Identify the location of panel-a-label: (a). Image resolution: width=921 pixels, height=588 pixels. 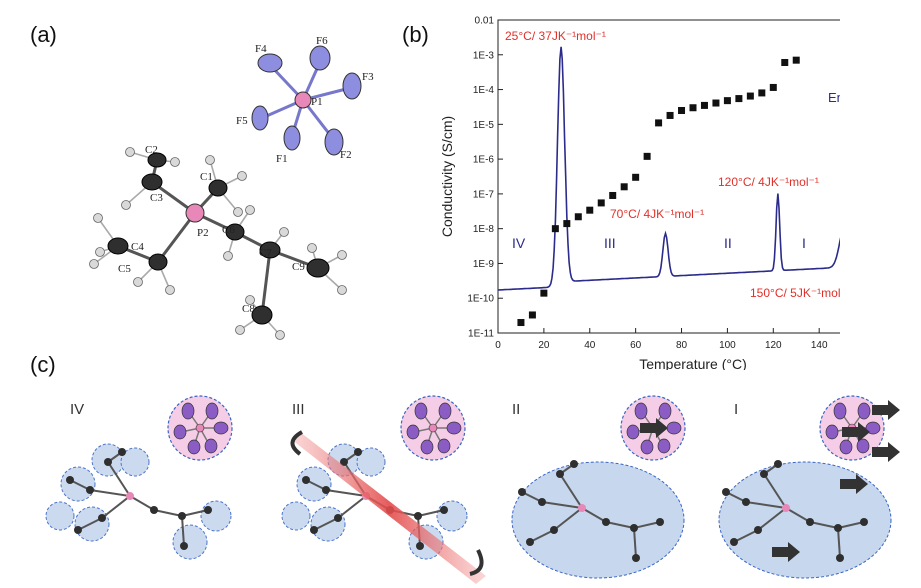
(43, 34).